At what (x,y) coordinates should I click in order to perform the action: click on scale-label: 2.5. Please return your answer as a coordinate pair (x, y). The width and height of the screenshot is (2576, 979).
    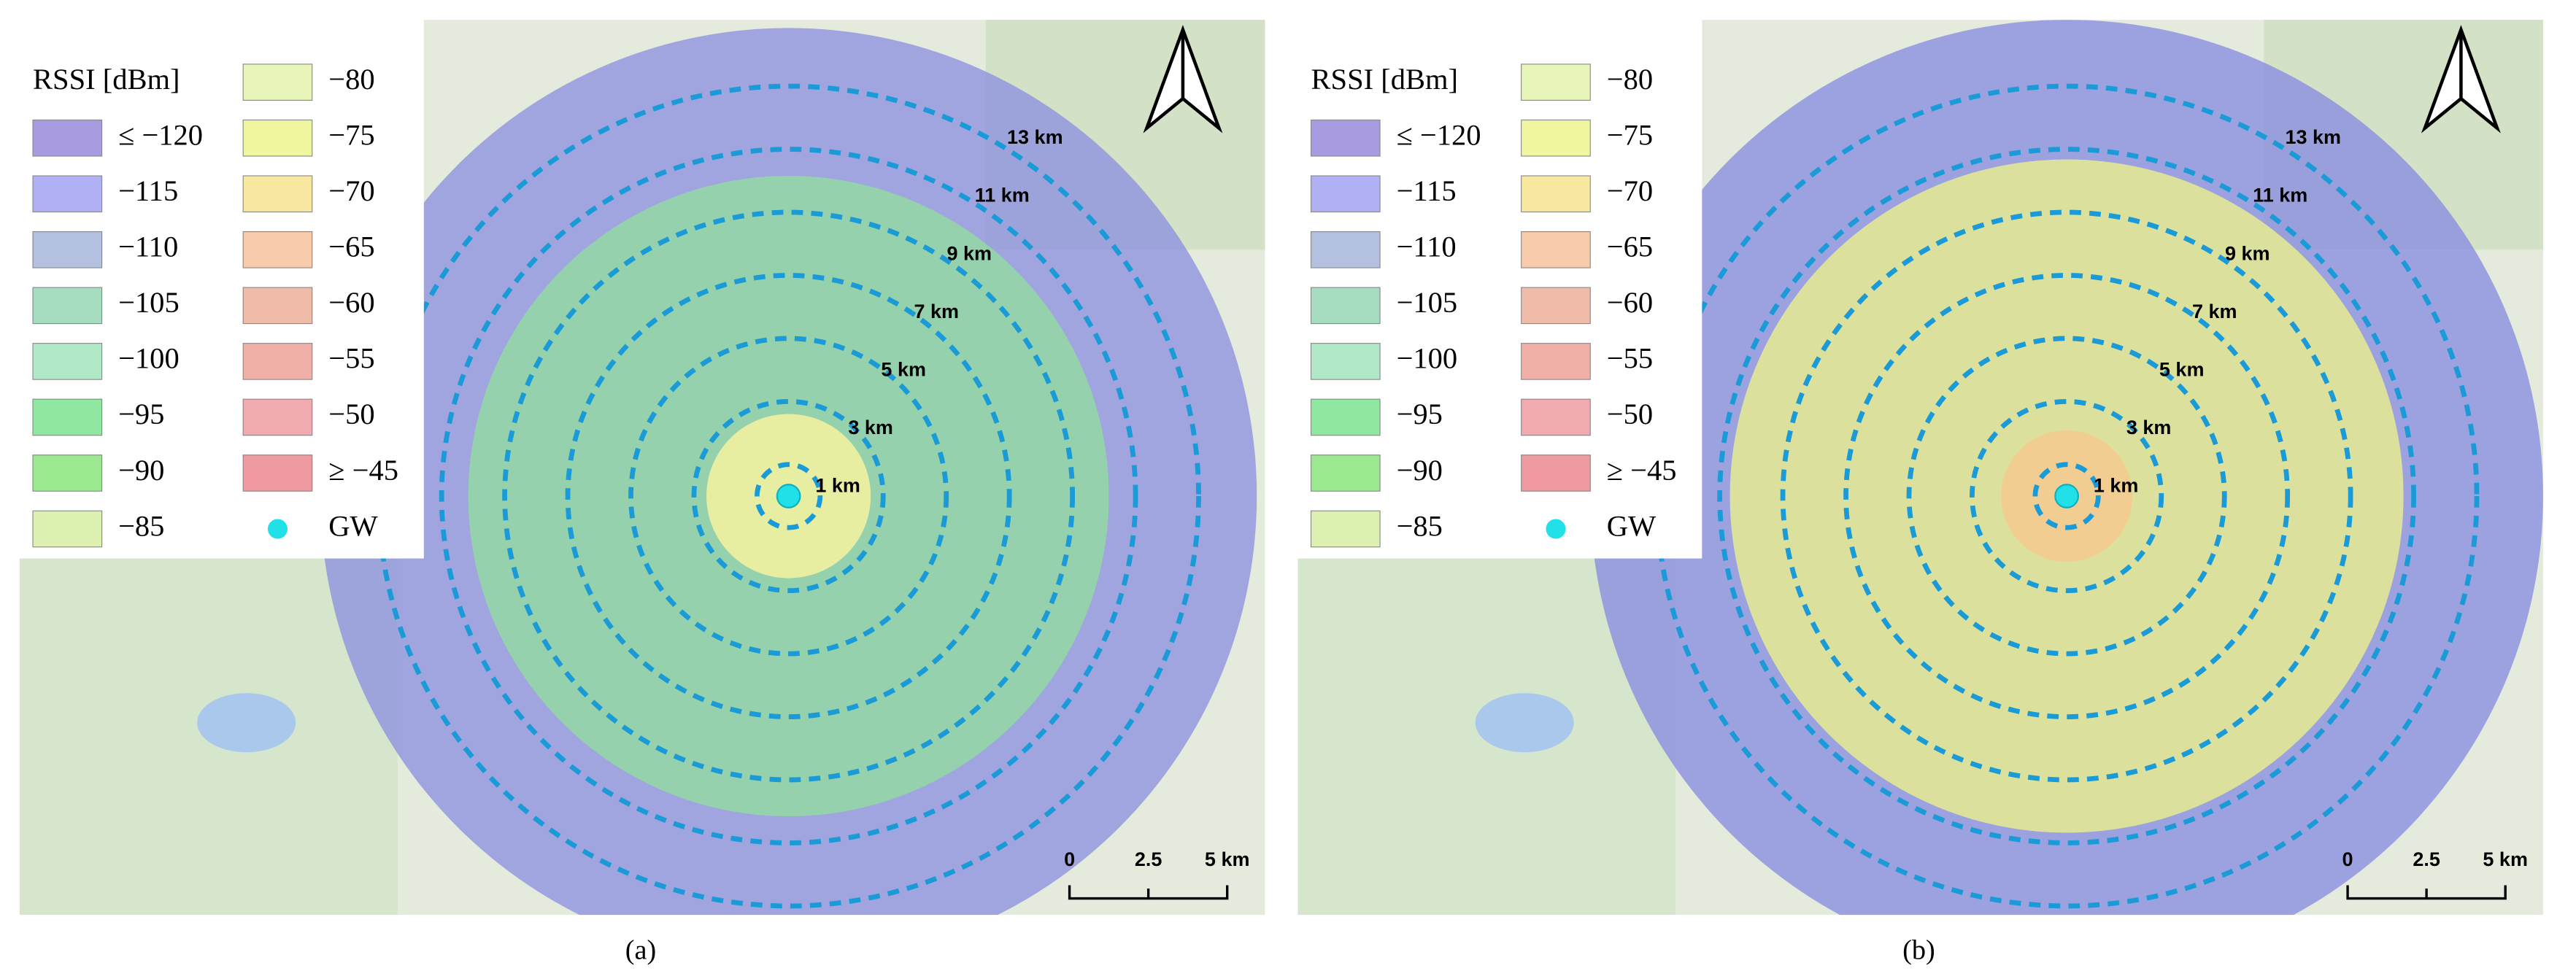
    Looking at the image, I should click on (1148, 859).